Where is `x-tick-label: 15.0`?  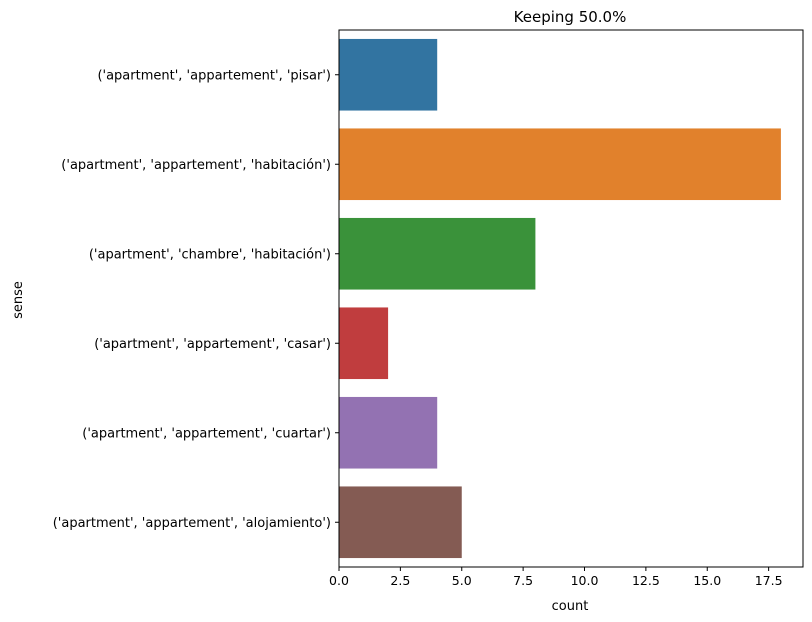
x-tick-label: 15.0 is located at coordinates (707, 580).